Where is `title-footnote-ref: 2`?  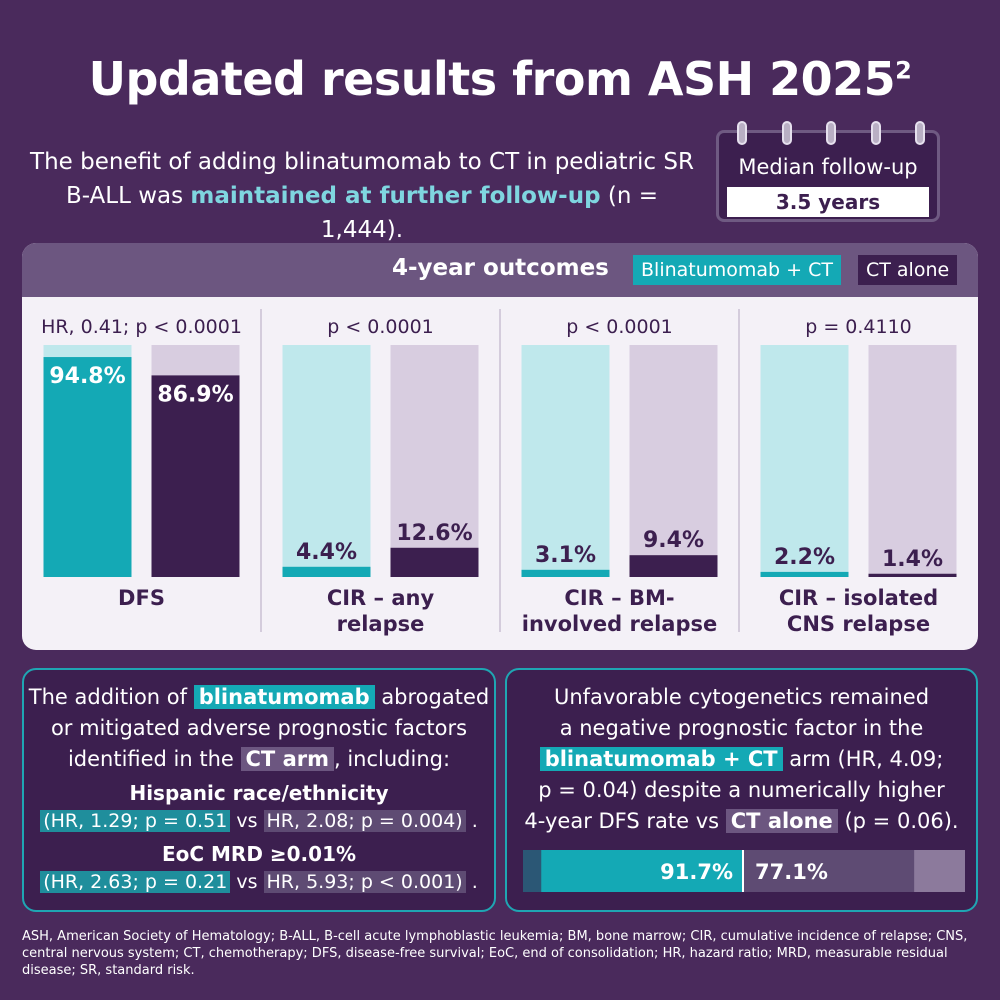 title-footnote-ref: 2 is located at coordinates (903, 70).